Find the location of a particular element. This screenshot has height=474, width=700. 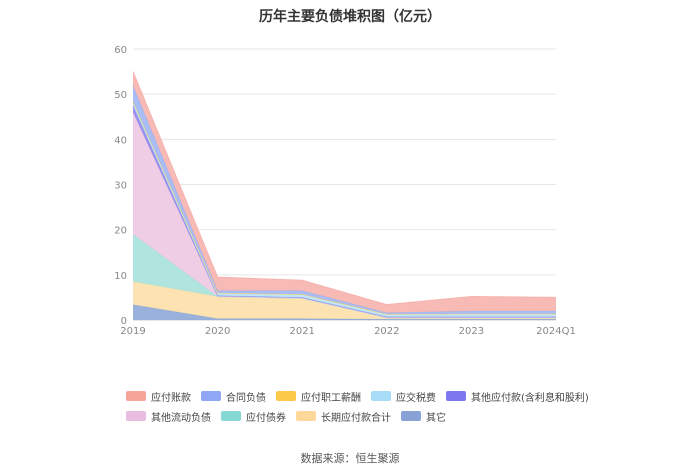

legend-label: 其他流动负债 is located at coordinates (181, 418).